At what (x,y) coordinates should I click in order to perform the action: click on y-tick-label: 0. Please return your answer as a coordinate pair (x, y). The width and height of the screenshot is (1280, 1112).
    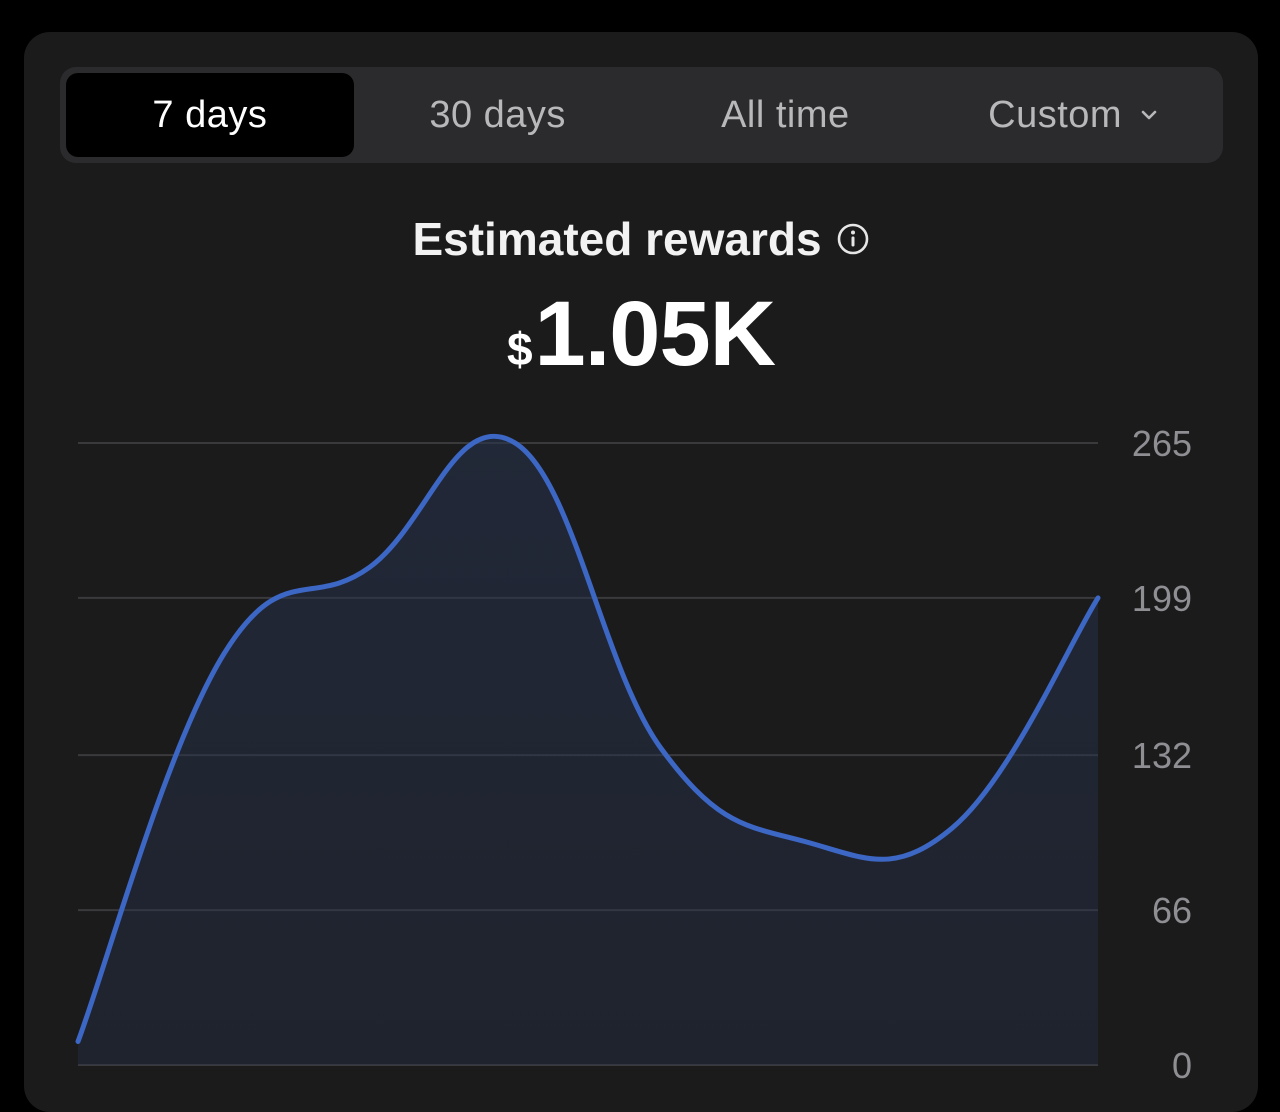
    Looking at the image, I should click on (1182, 1065).